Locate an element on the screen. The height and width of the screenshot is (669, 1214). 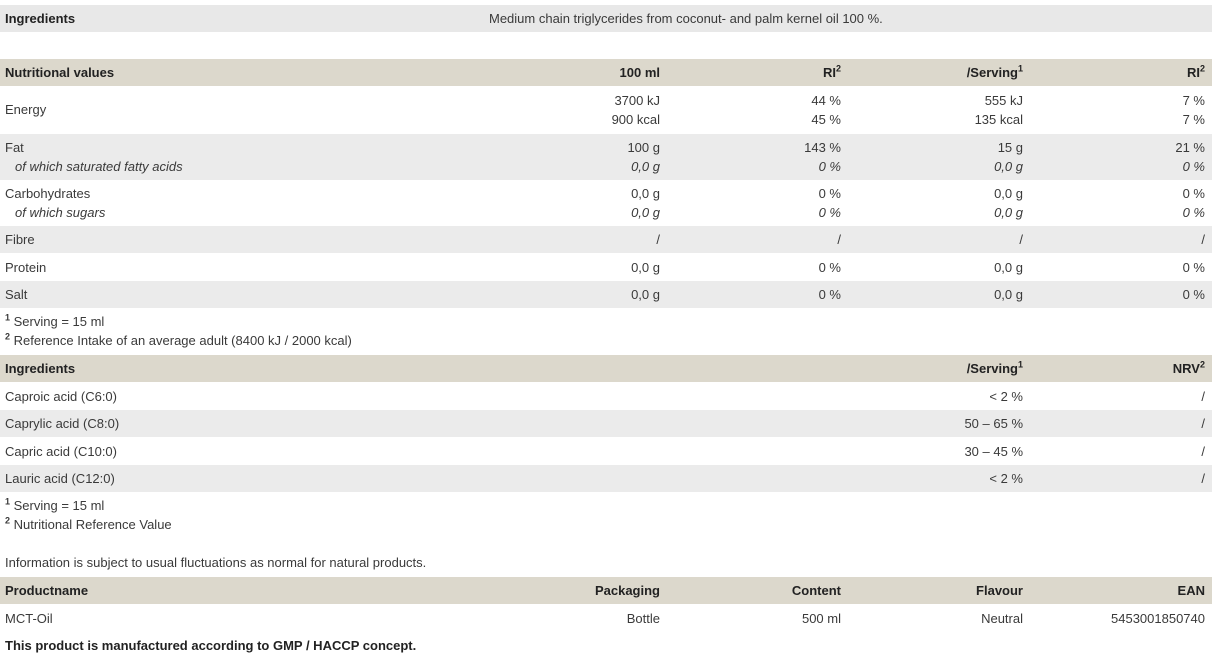
fatty-acid-row: Capric acid (C10:0) 30 – 45 % / is located at coordinates (606, 451).